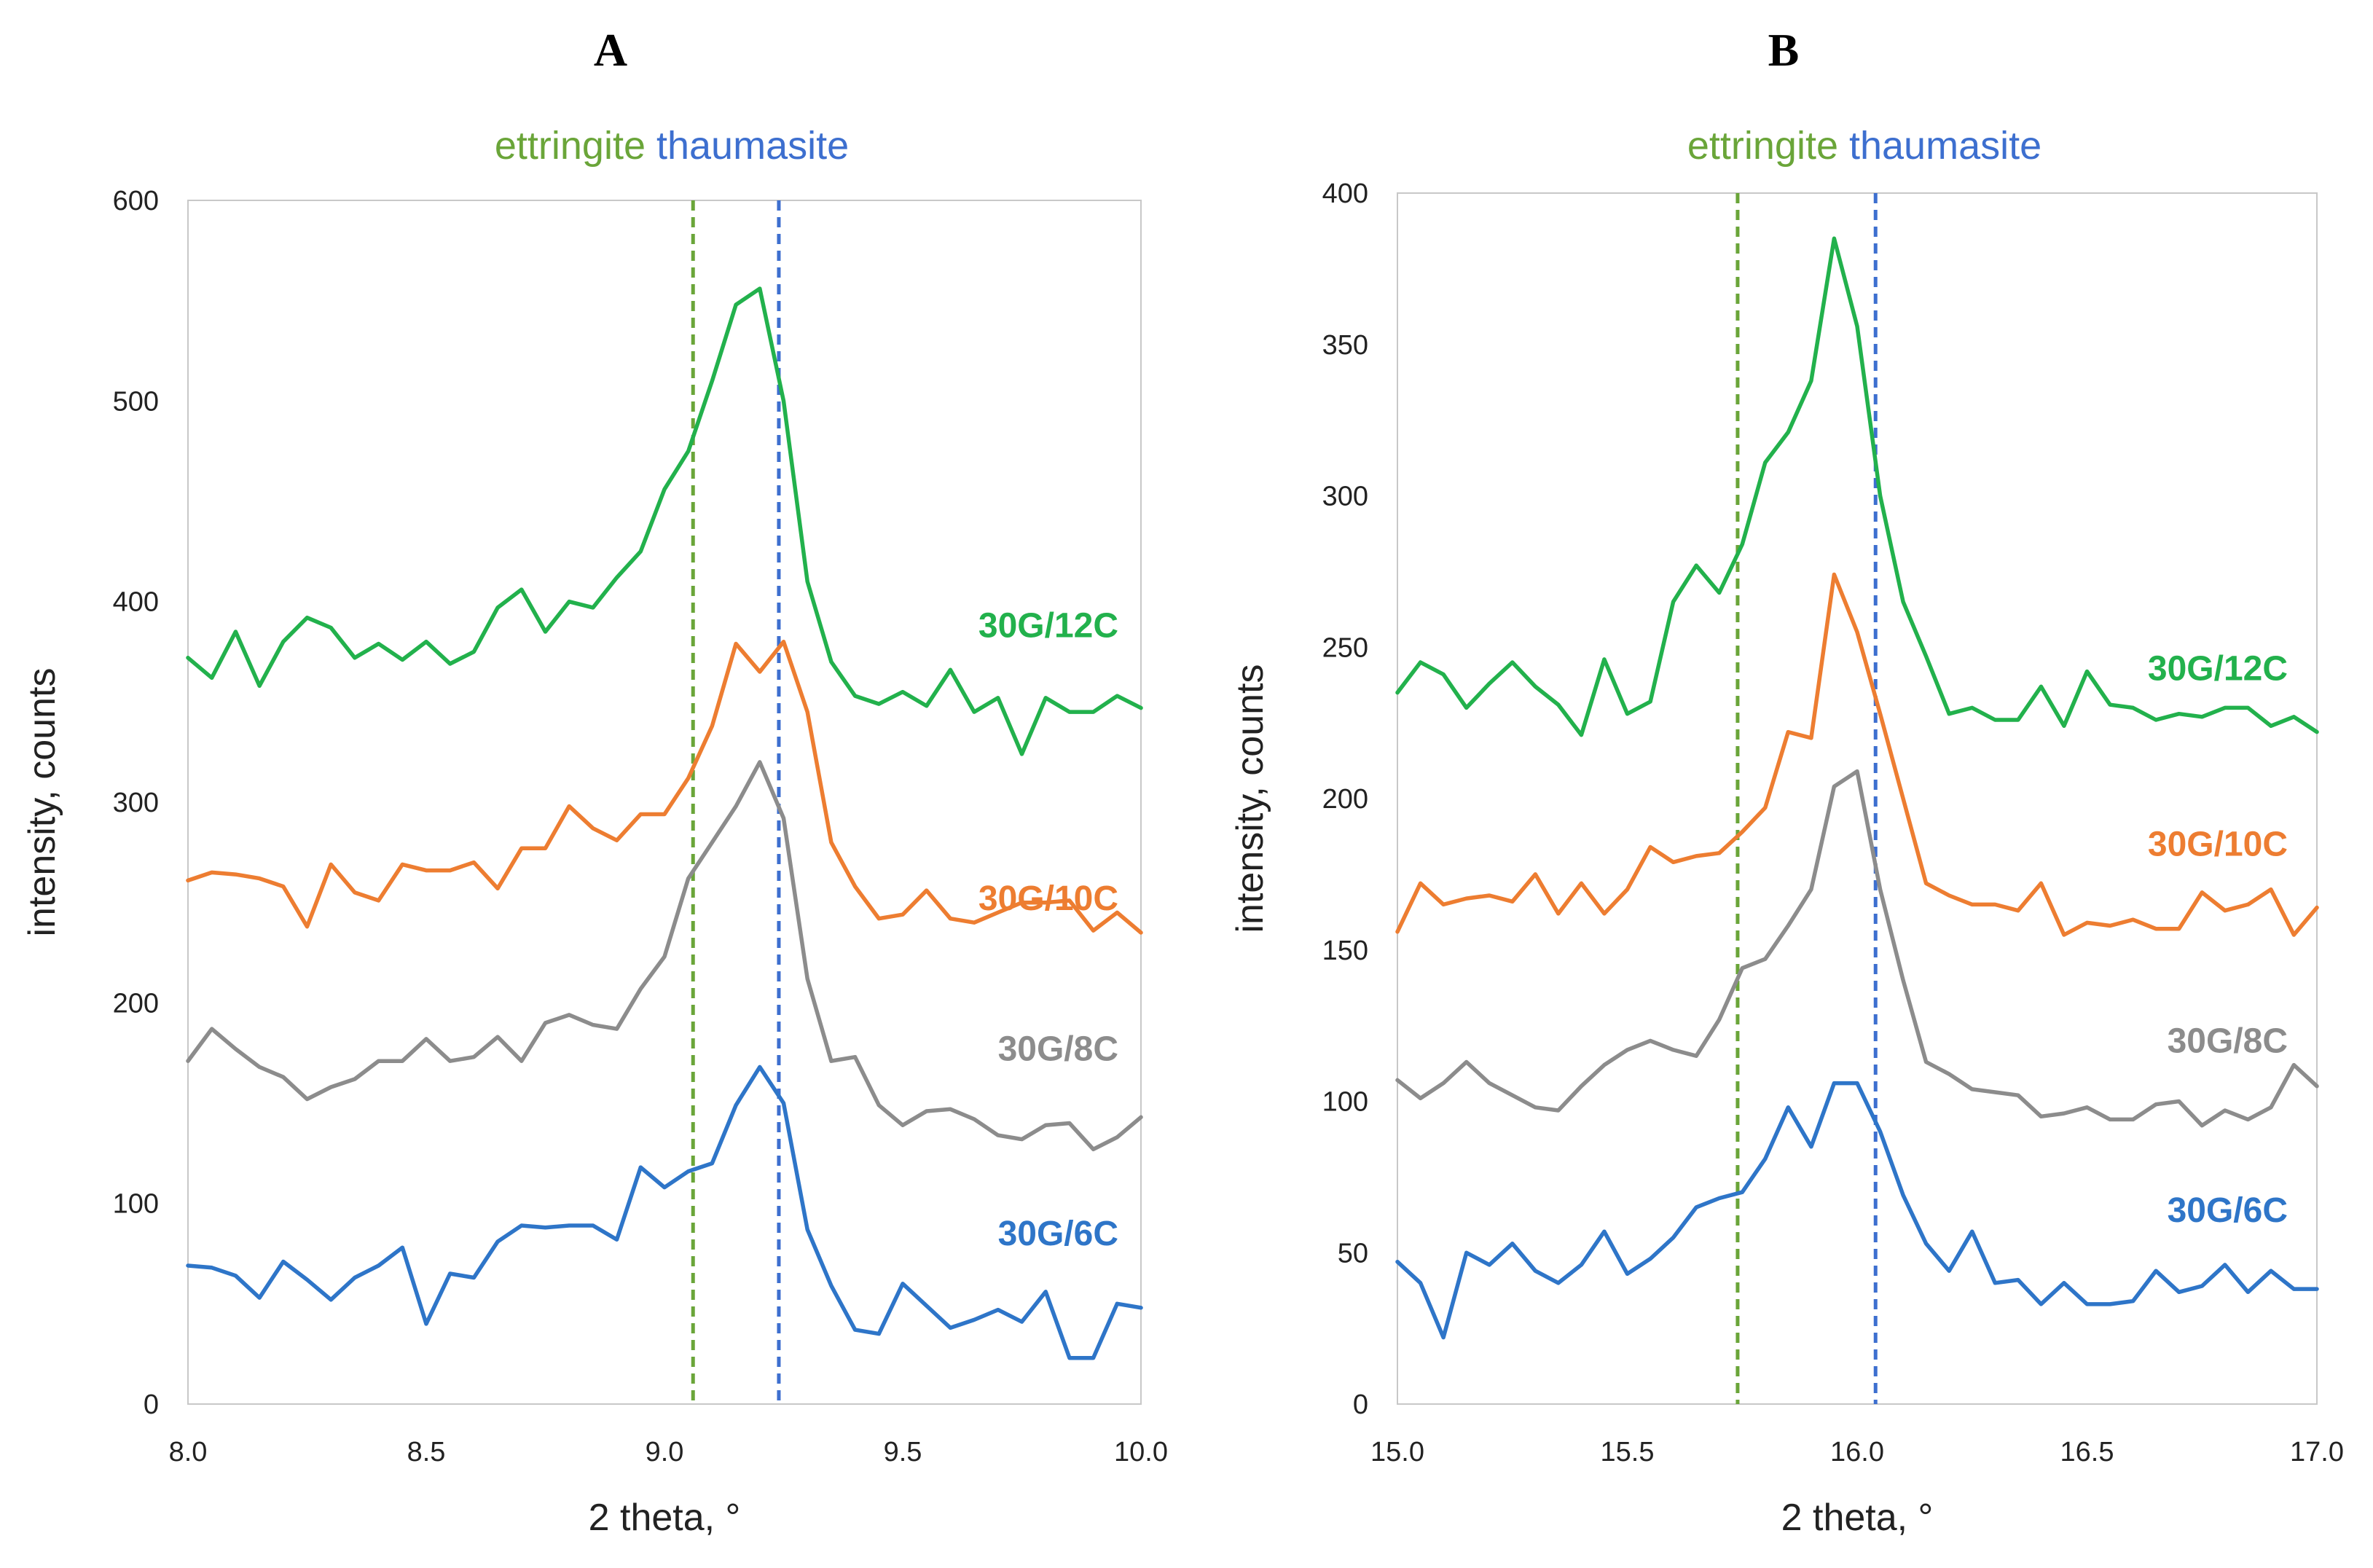 This screenshot has height=1568, width=2373. What do you see at coordinates (136, 1204) in the screenshot?
I see `panel-a-y-tick-label: 100` at bounding box center [136, 1204].